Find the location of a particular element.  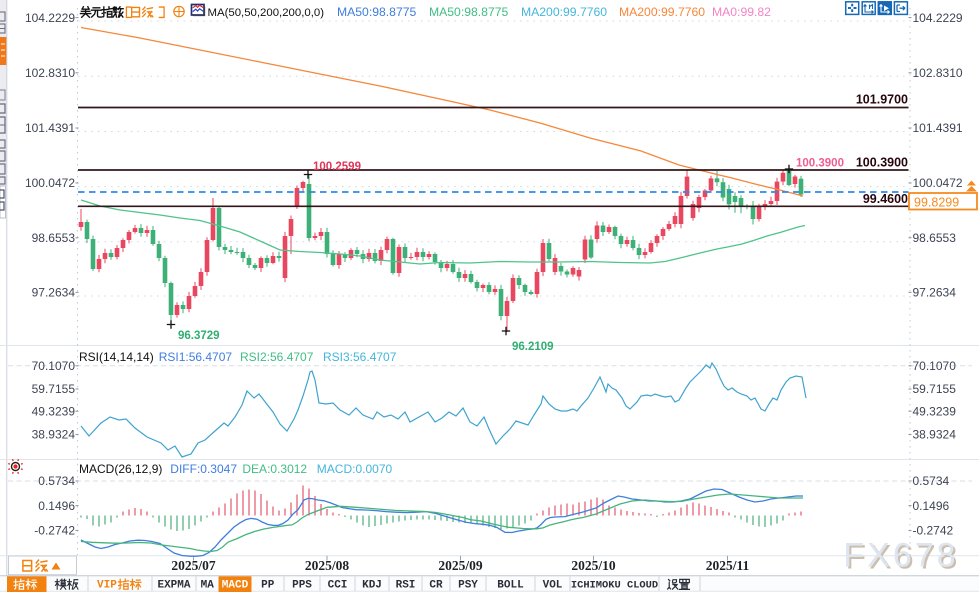

svg-text: MACD(26,12,9) is located at coordinates (120, 469).